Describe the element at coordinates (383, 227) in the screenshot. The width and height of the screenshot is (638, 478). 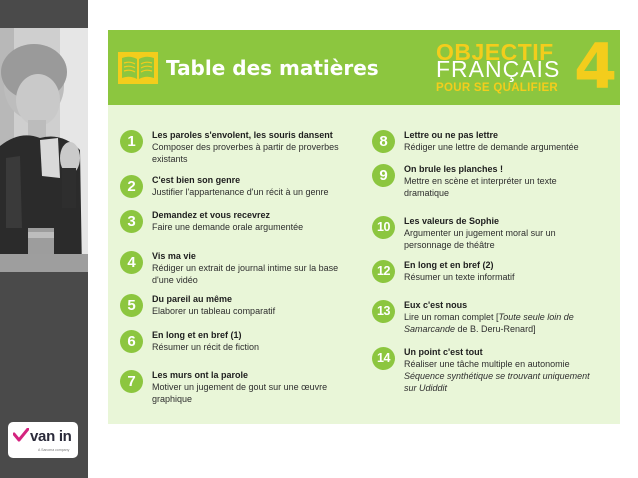
I see `entry-number: 10` at that location.